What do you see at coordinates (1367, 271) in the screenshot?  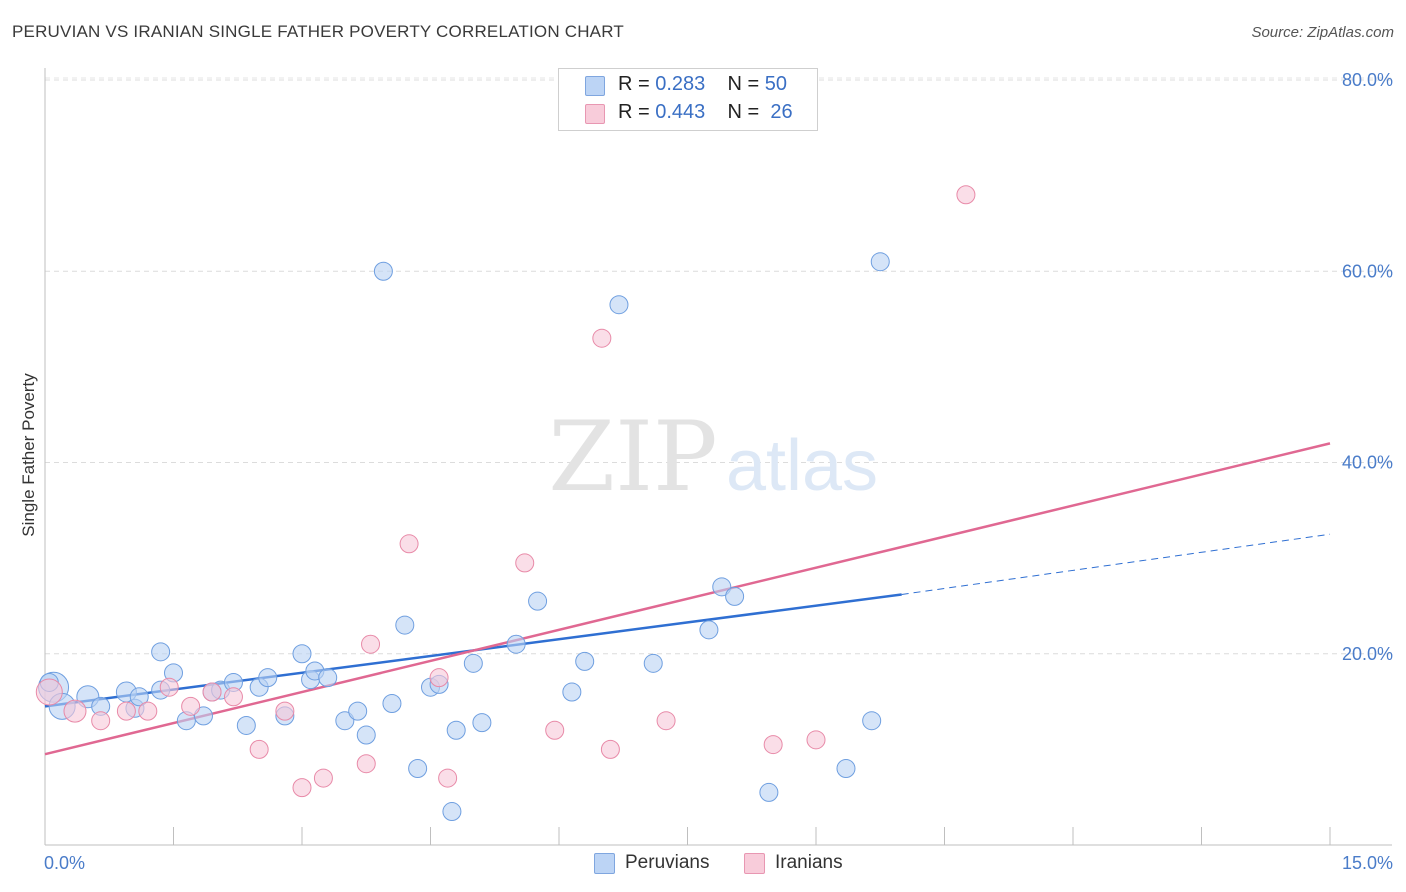 I see `y-tick-label: 60.0%` at bounding box center [1367, 271].